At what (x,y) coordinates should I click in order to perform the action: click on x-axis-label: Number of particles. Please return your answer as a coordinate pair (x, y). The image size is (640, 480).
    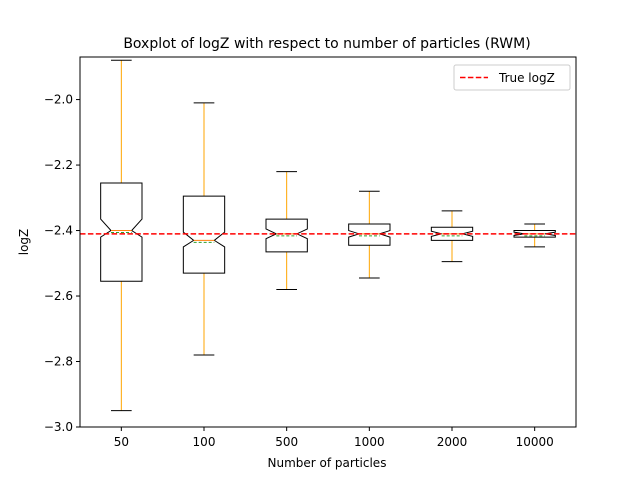
    Looking at the image, I should click on (327, 463).